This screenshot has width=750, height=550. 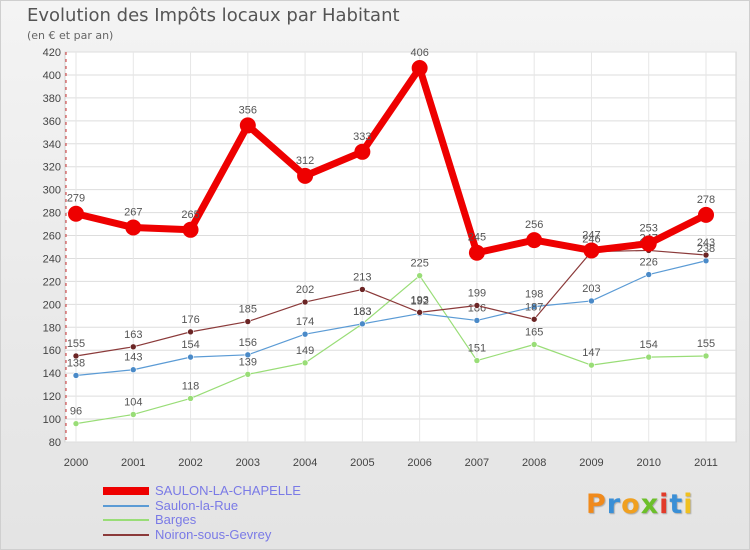 What do you see at coordinates (190, 320) in the screenshot?
I see `data-label: 176` at bounding box center [190, 320].